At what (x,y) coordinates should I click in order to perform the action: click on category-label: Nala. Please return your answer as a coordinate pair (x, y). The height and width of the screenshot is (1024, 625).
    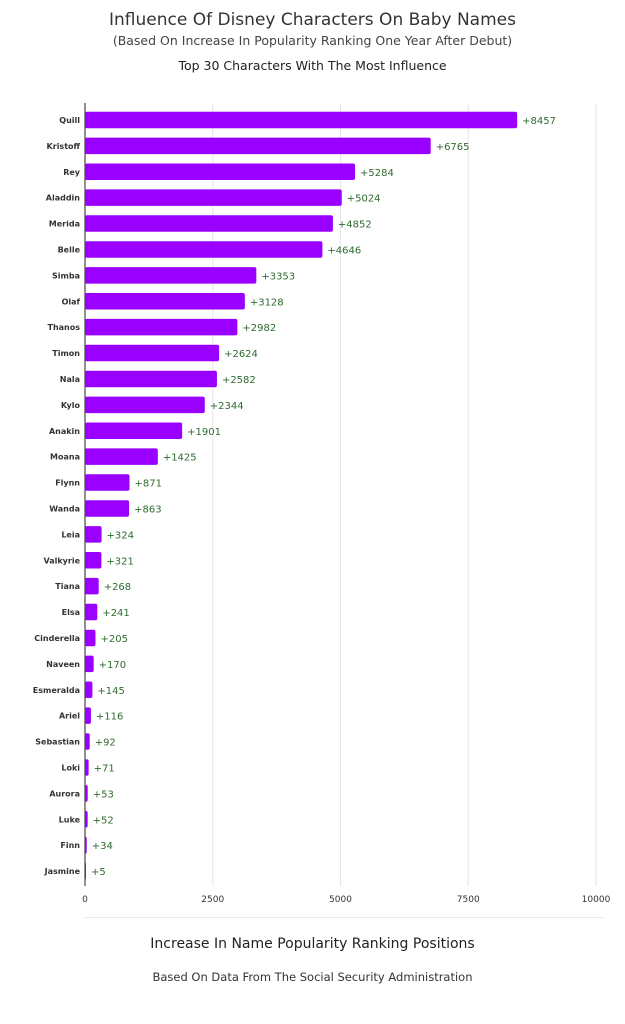
    Looking at the image, I should click on (70, 379).